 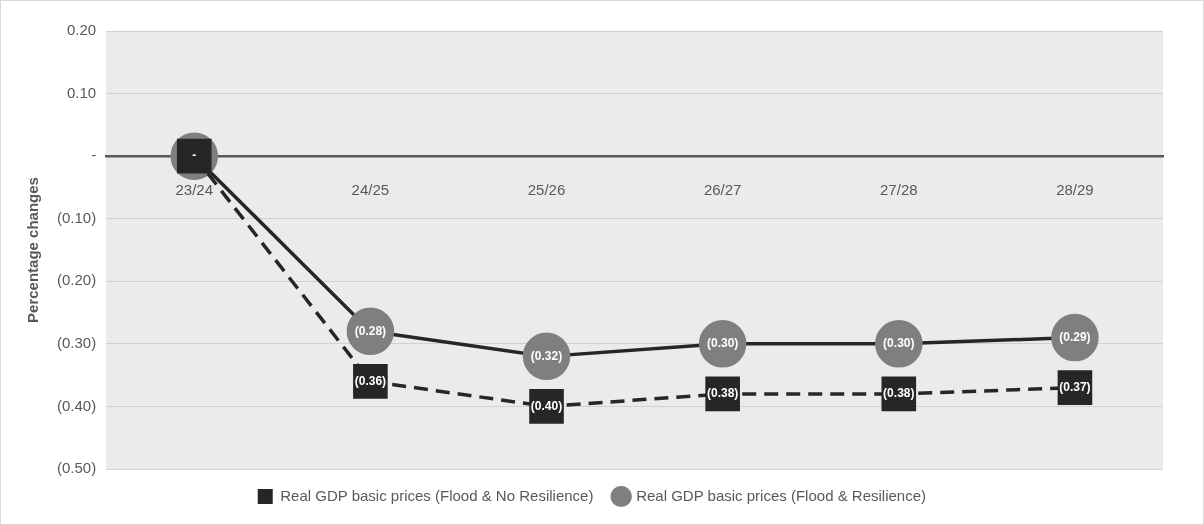 I want to click on y-tick-label: (0.40), so click(x=77, y=405).